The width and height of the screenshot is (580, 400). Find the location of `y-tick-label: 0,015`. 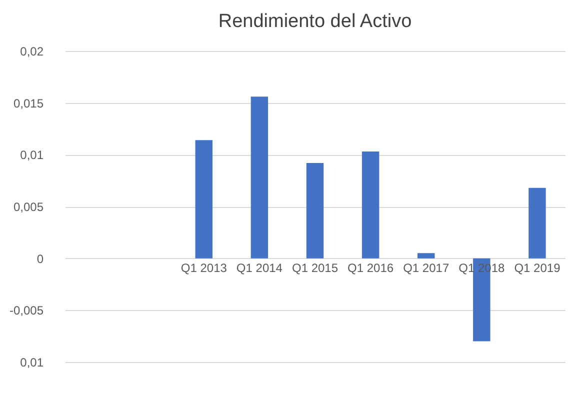

y-tick-label: 0,015 is located at coordinates (28, 103).